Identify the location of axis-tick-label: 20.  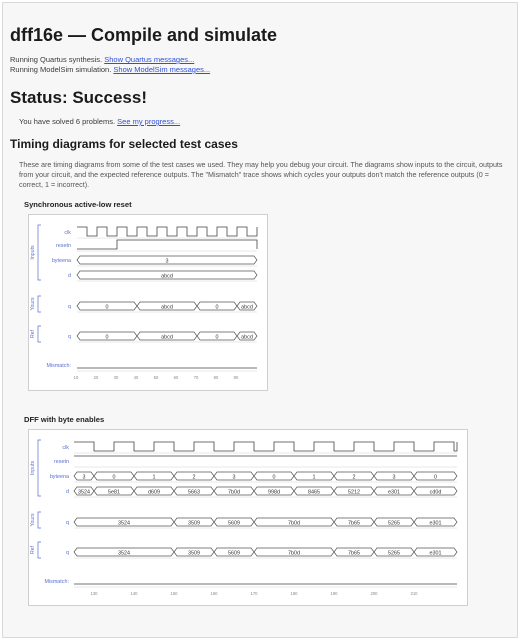
(96, 377).